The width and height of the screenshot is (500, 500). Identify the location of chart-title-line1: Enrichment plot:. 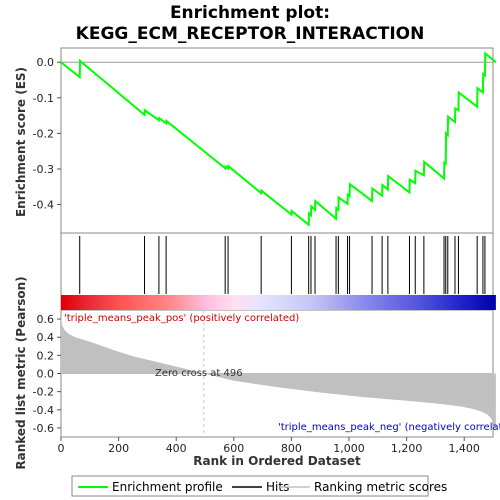
(250, 13).